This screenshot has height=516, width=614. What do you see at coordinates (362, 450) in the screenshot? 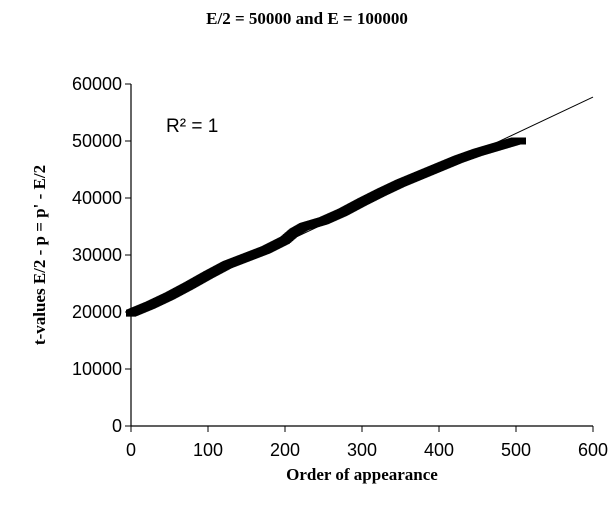
I see `x-tick-label: 300` at bounding box center [362, 450].